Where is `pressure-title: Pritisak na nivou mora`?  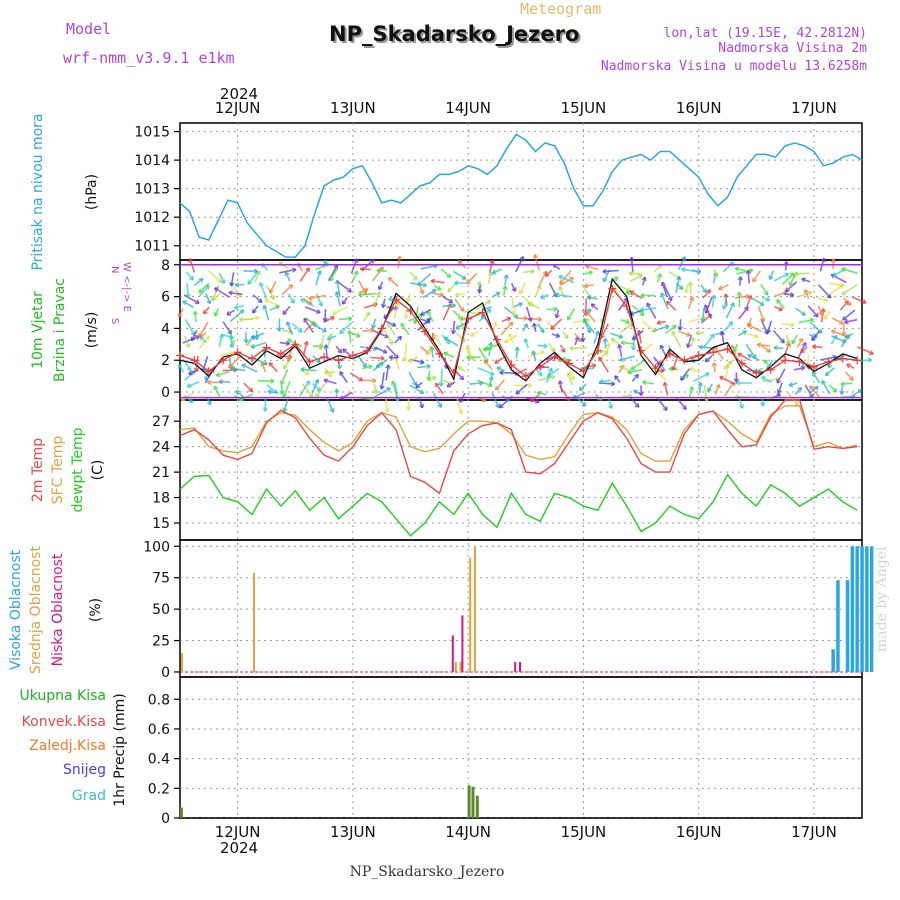 pressure-title: Pritisak na nivou mora is located at coordinates (38, 191).